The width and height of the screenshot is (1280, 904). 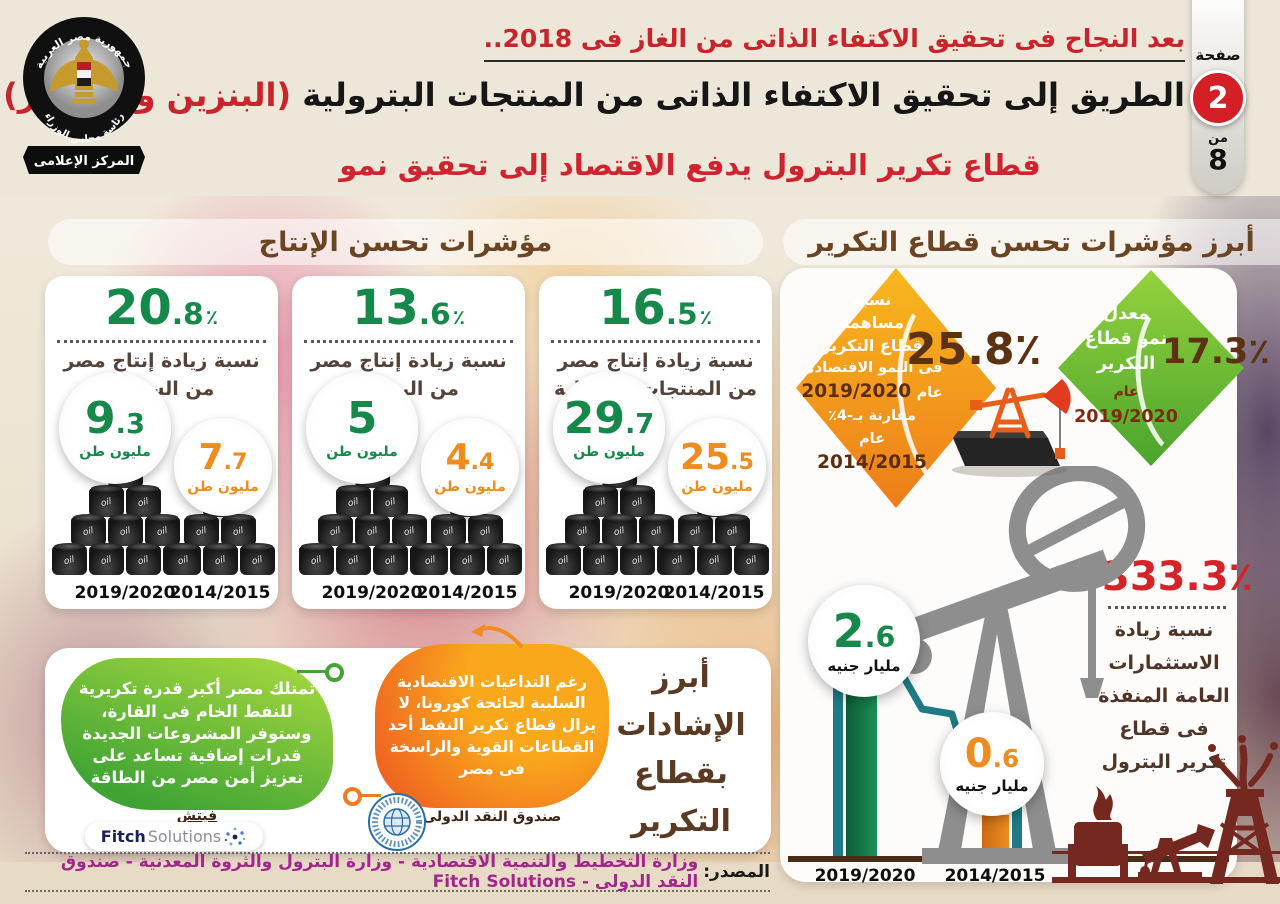 I want to click on svg-text: المركز الإعلامى, so click(x=84, y=161).